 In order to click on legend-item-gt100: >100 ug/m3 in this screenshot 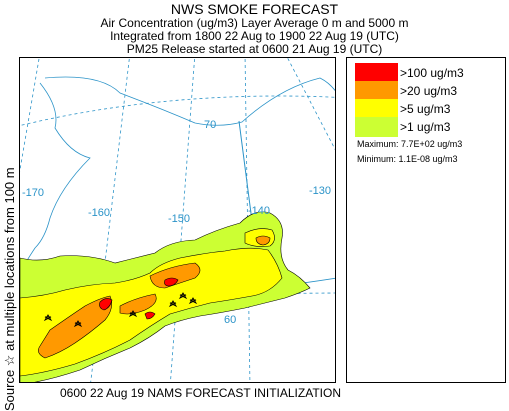, I will do `click(430, 73)`.